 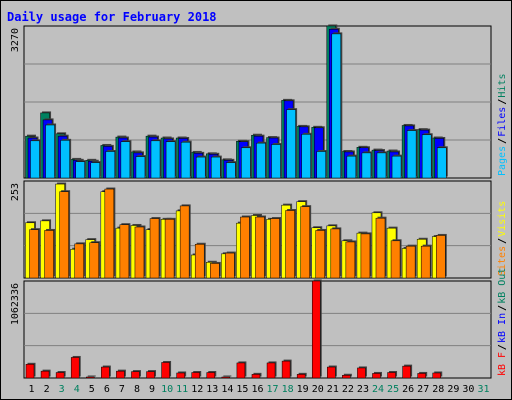 I want to click on x-tick-label: 5, so click(x=92, y=389).